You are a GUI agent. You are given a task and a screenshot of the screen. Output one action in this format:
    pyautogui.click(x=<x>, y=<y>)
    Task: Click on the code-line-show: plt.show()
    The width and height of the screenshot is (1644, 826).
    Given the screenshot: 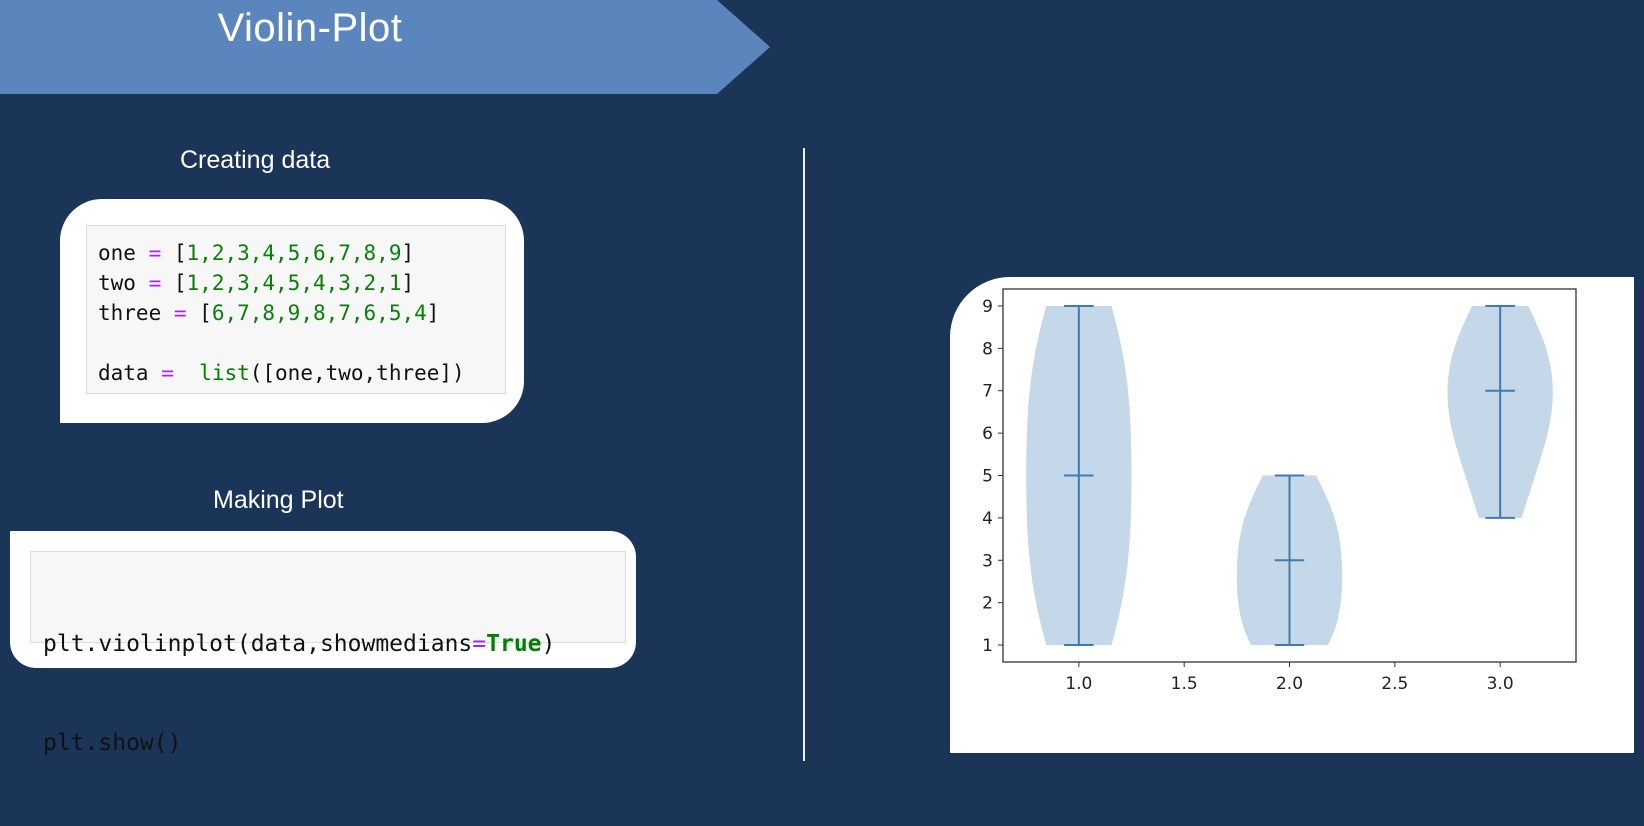 What is the action you would take?
    pyautogui.click(x=112, y=743)
    